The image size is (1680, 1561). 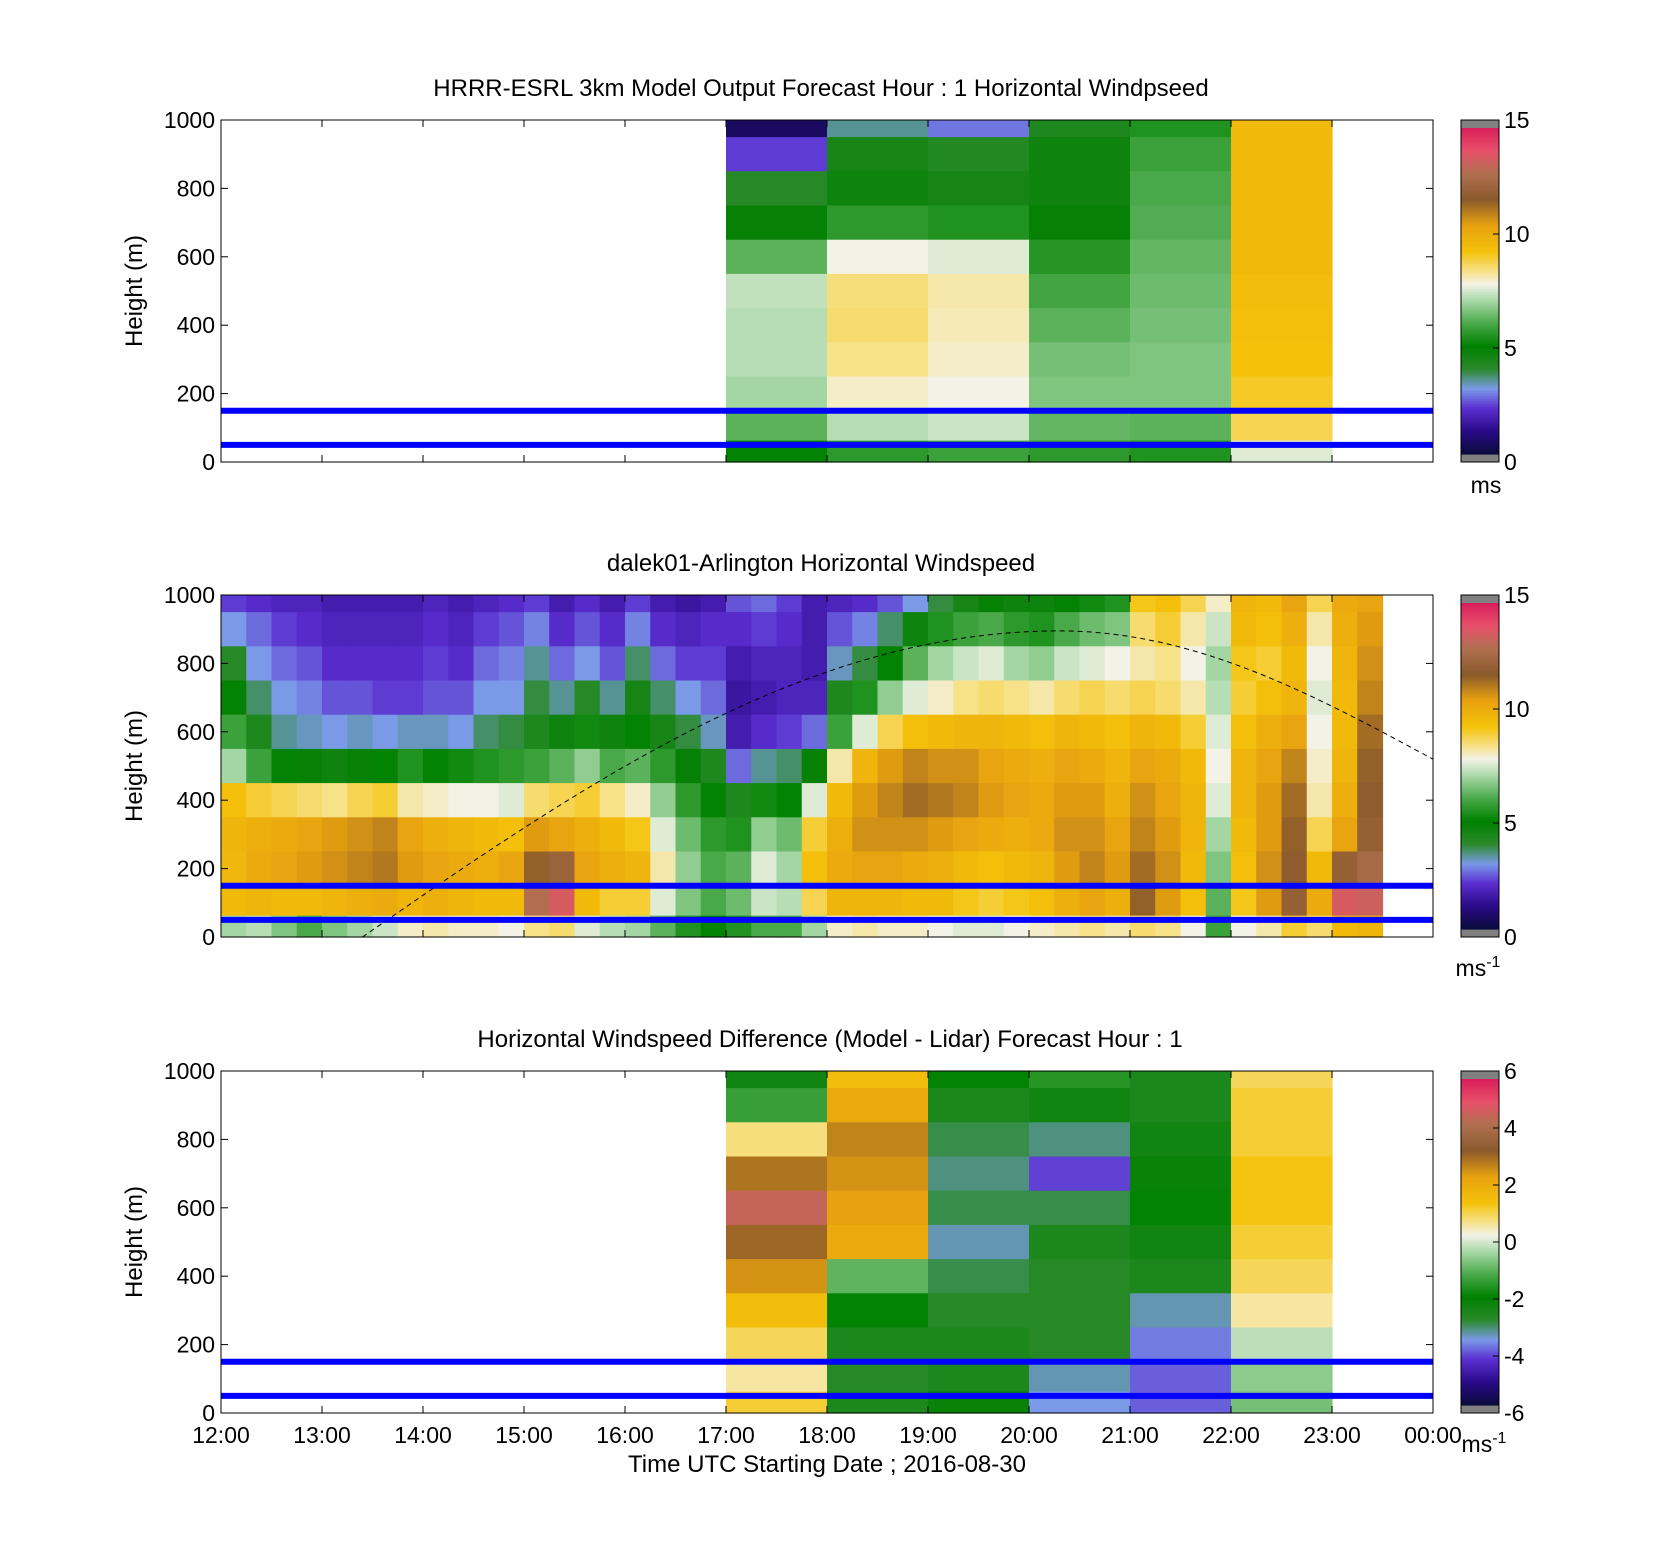 What do you see at coordinates (196, 1208) in the screenshot?
I see `y-tick-label: 600` at bounding box center [196, 1208].